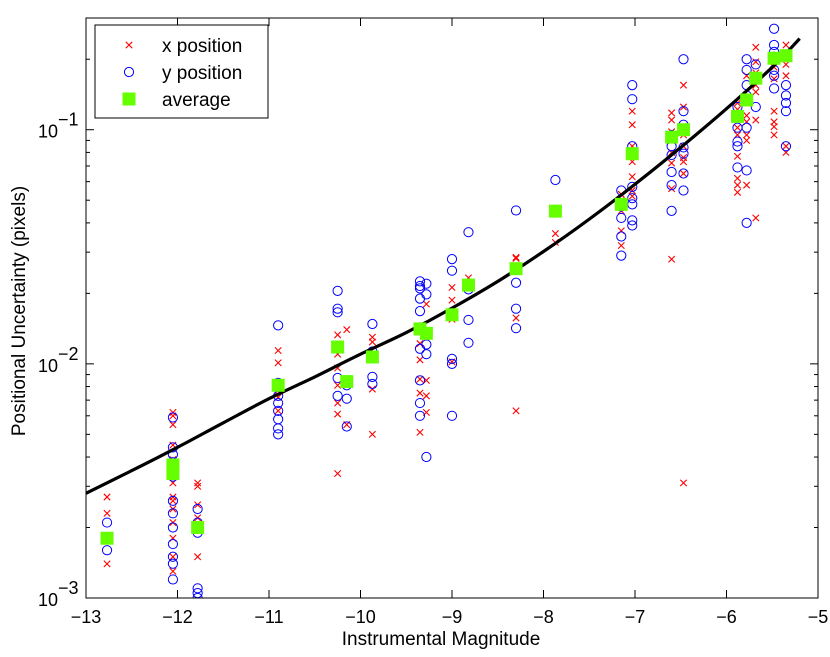  I want to click on x-tick-label: −13, so click(86, 617).